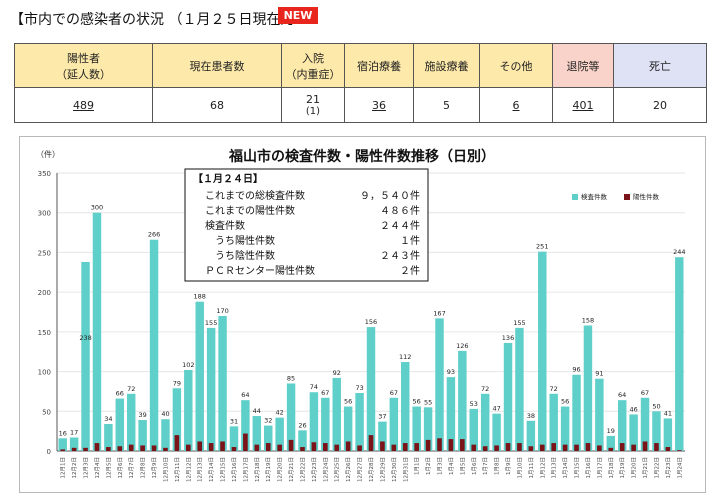 The width and height of the screenshot is (720, 496). What do you see at coordinates (410, 241) in the screenshot?
I see `info-box-row-value: １件` at bounding box center [410, 241].